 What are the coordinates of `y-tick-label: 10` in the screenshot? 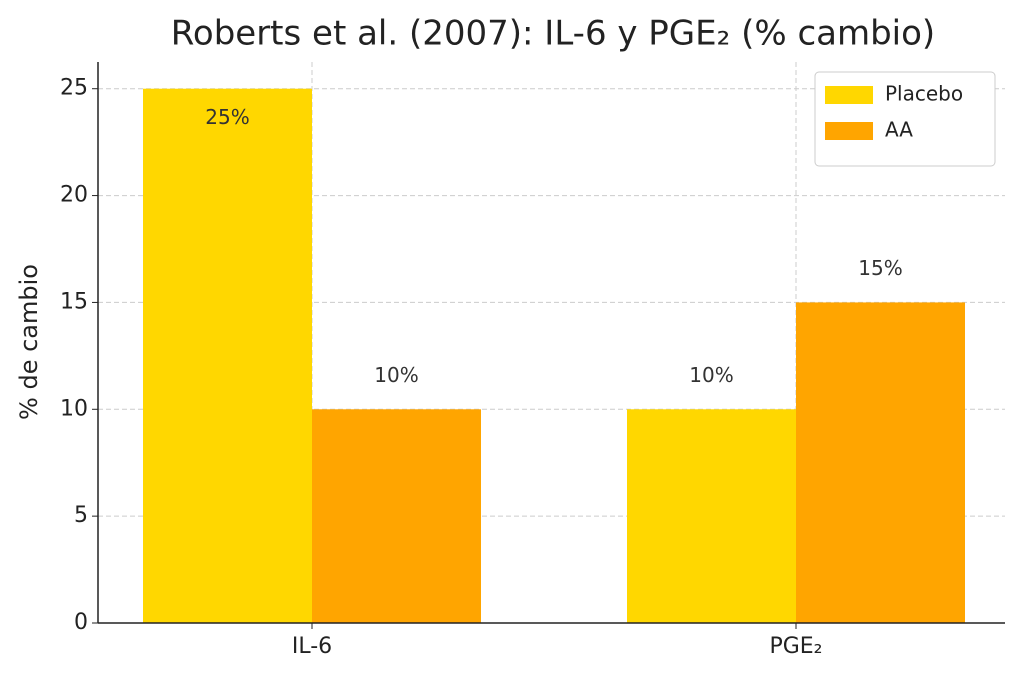 It's located at (74, 408).